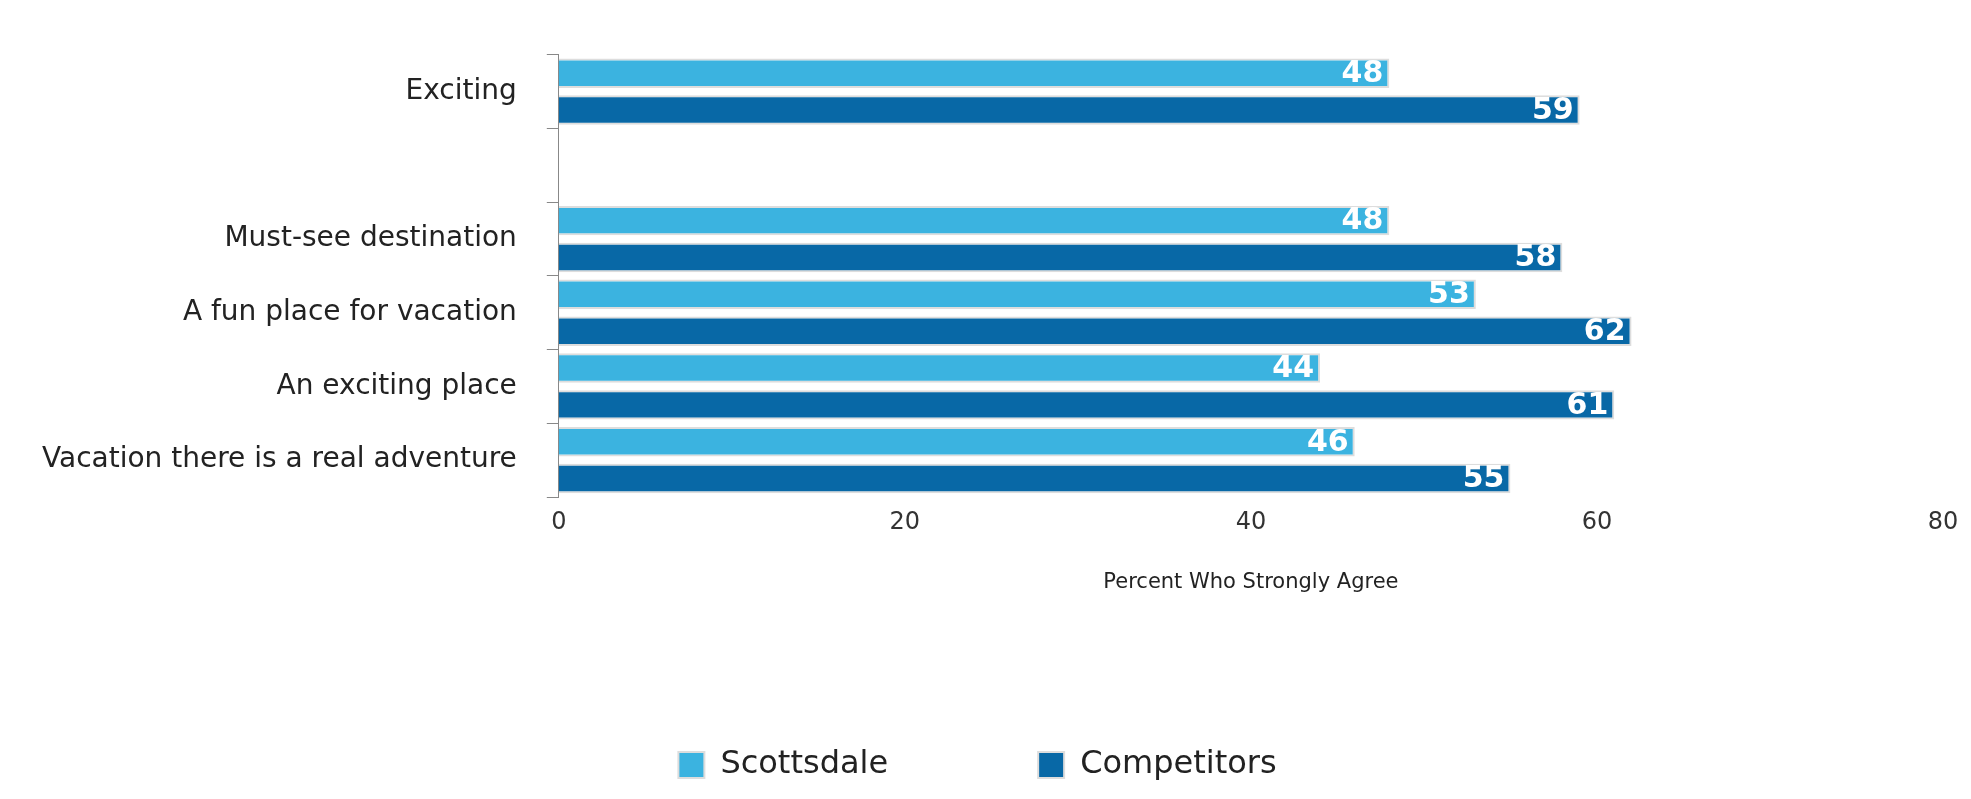 This screenshot has width=1971, height=799. Describe the element at coordinates (1587, 403) in the screenshot. I see `data-label: 61` at that location.